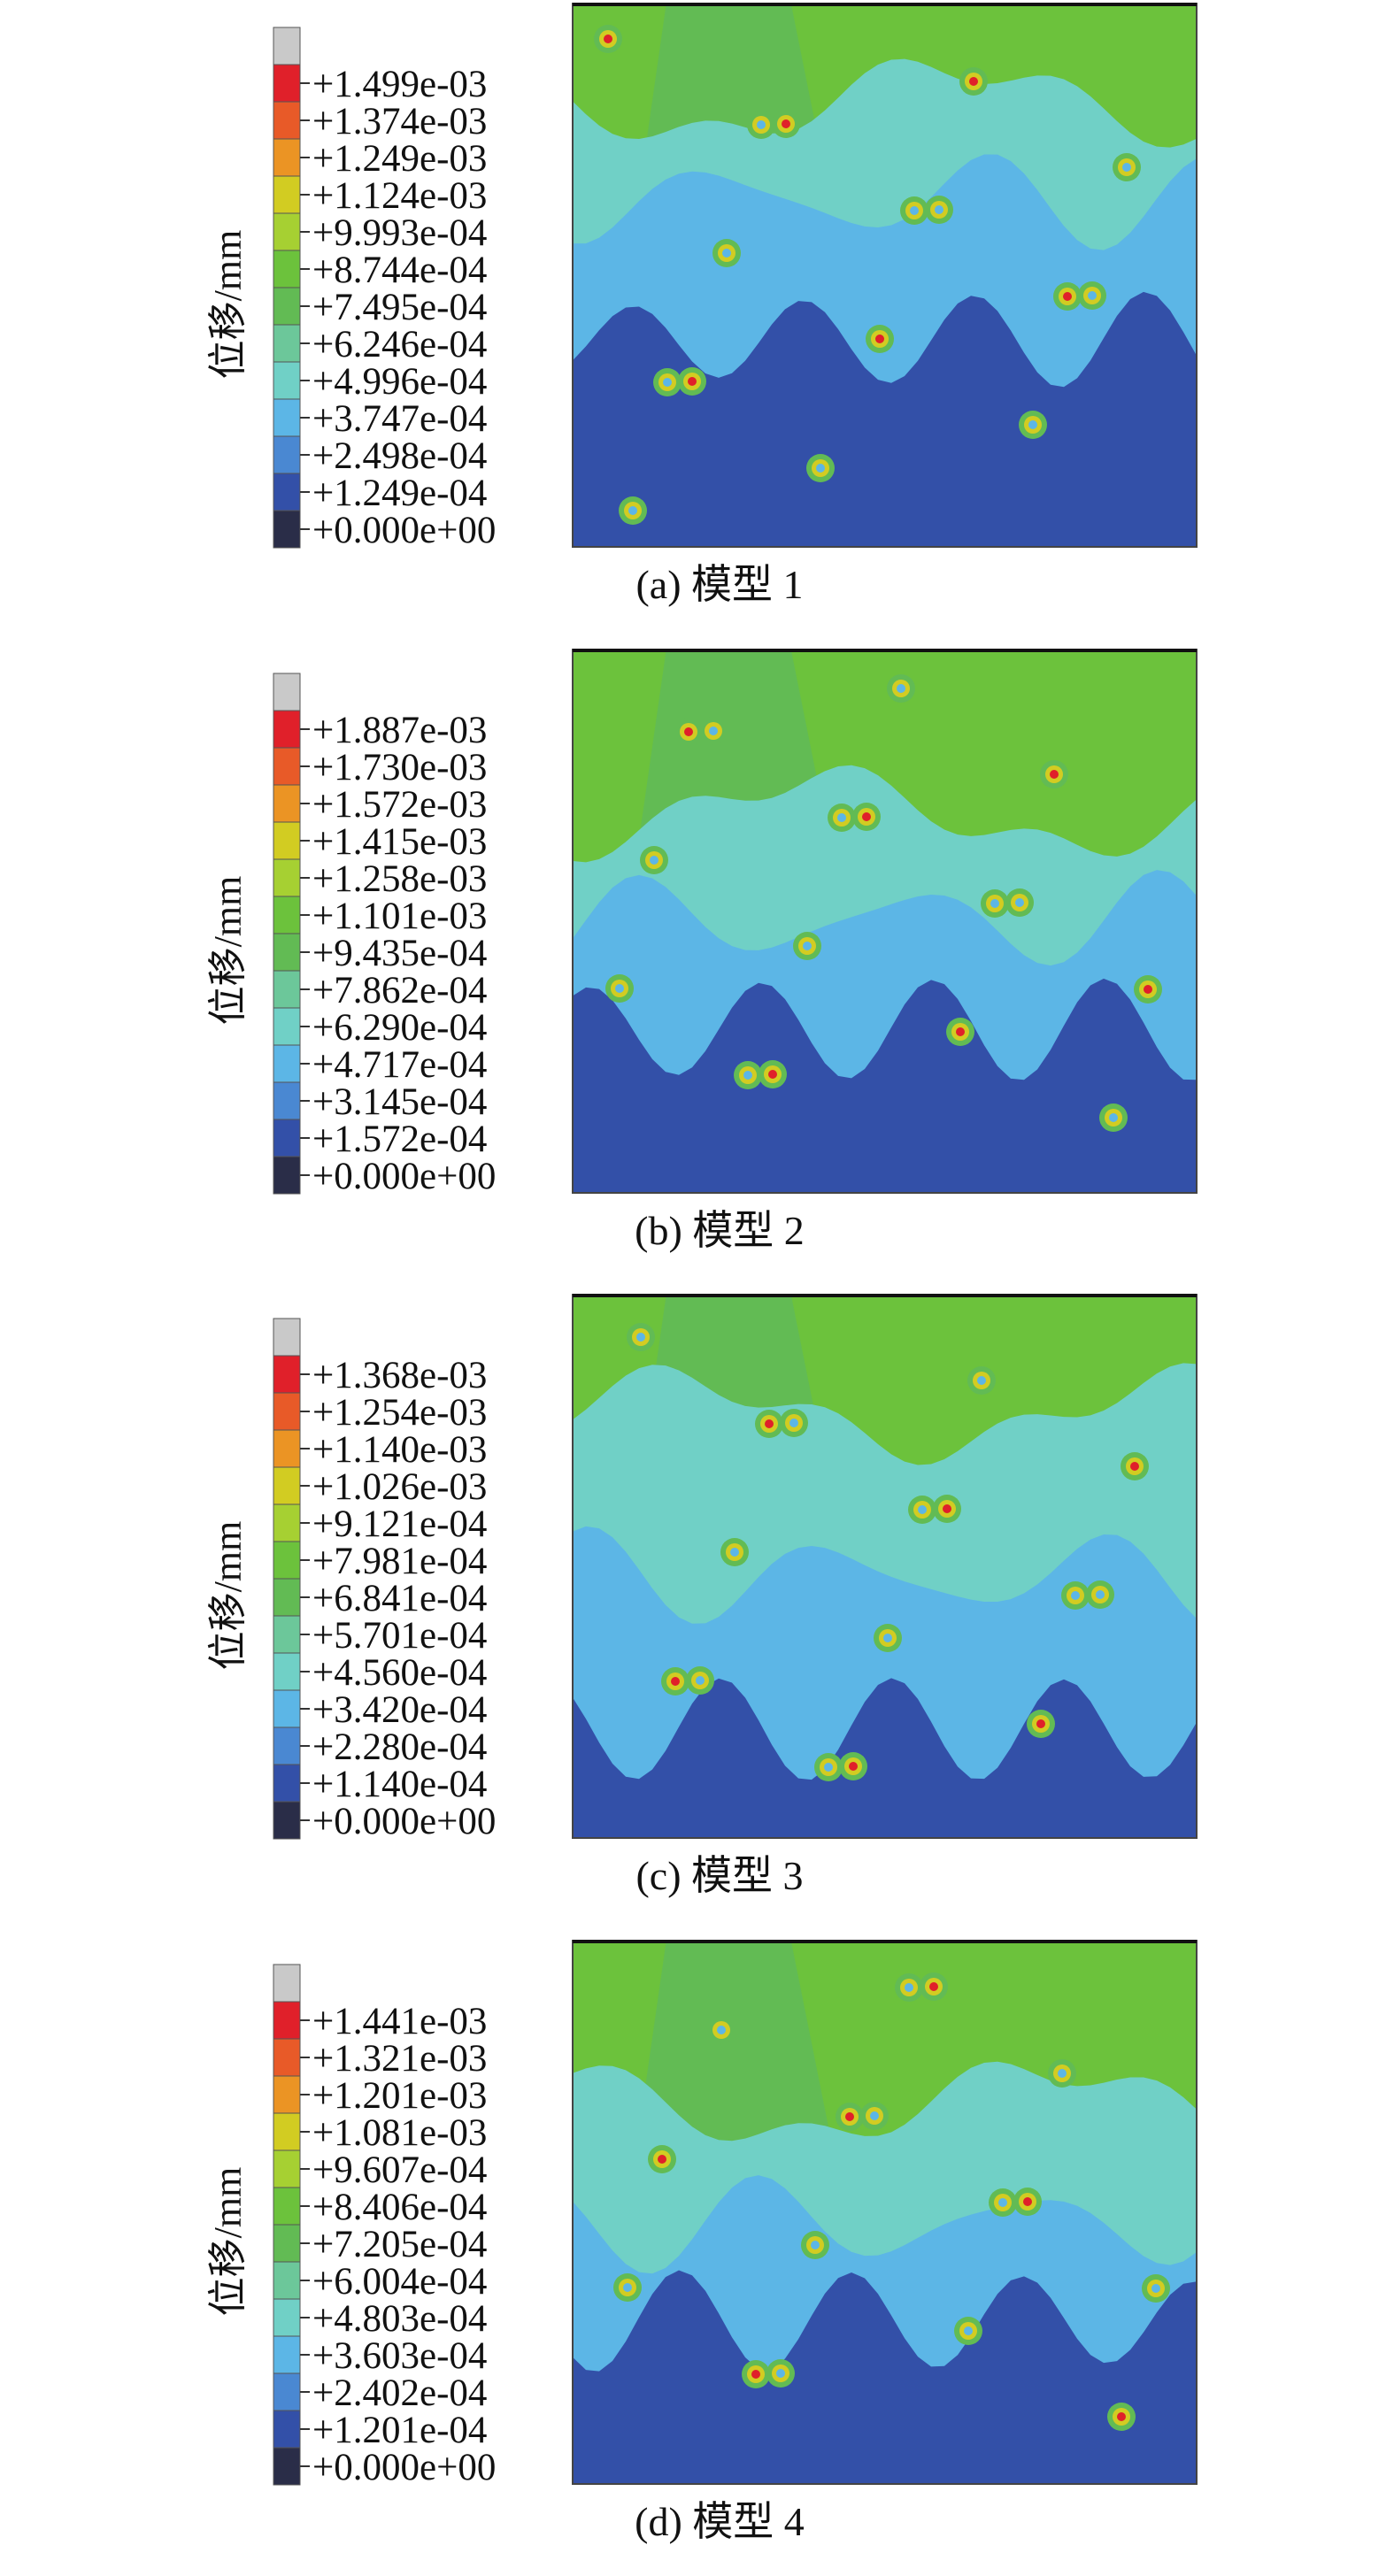  I want to click on legend-label: +8.406e-04, so click(399, 2207).